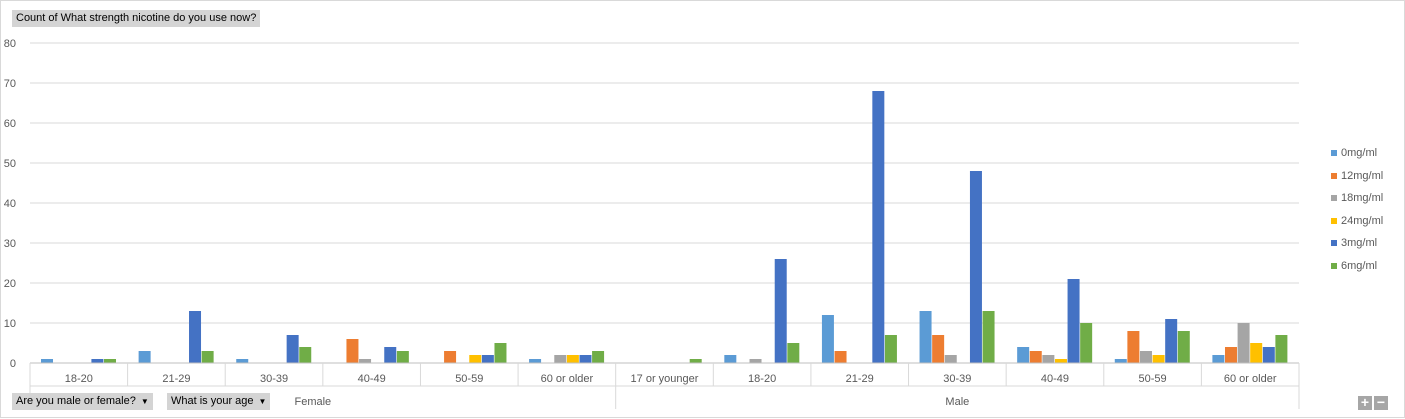  What do you see at coordinates (10, 284) in the screenshot?
I see `y-tick-label: 20` at bounding box center [10, 284].